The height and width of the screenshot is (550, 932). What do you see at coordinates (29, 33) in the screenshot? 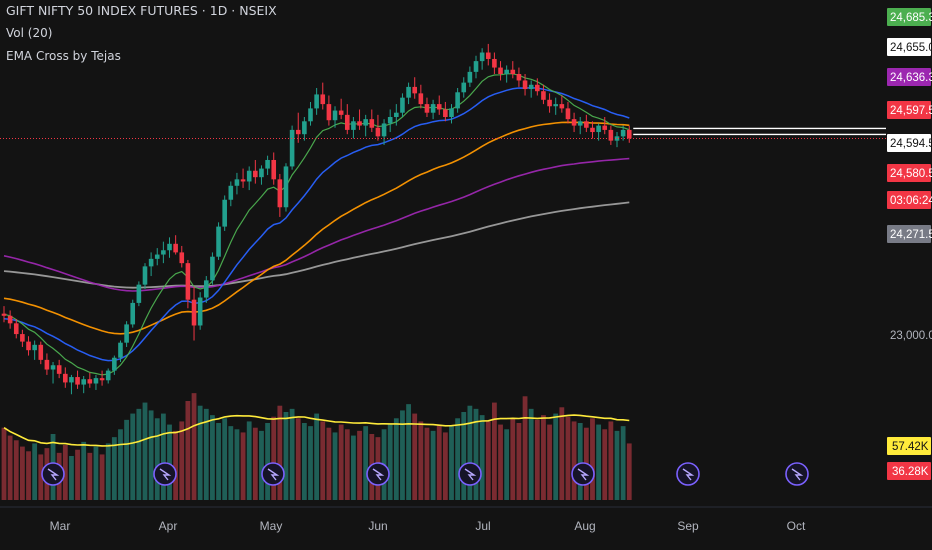
I see `volume-indicator-label: Vol (20)` at bounding box center [29, 33].